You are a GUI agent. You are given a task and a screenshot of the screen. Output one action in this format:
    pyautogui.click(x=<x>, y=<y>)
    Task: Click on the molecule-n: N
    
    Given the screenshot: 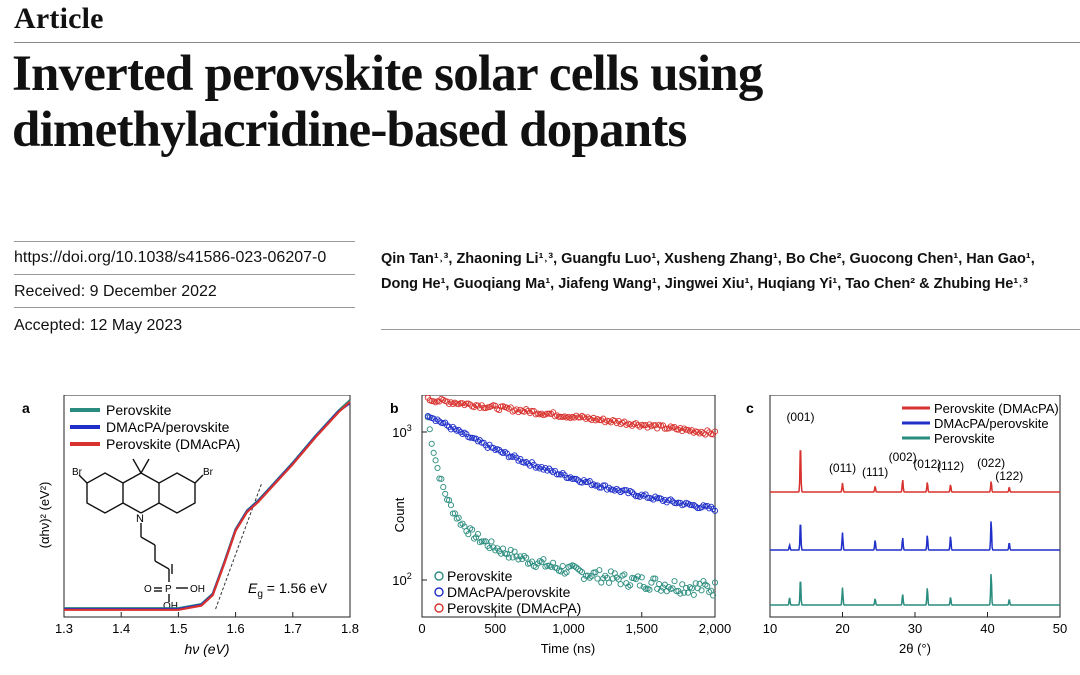 What is the action you would take?
    pyautogui.click(x=140, y=519)
    